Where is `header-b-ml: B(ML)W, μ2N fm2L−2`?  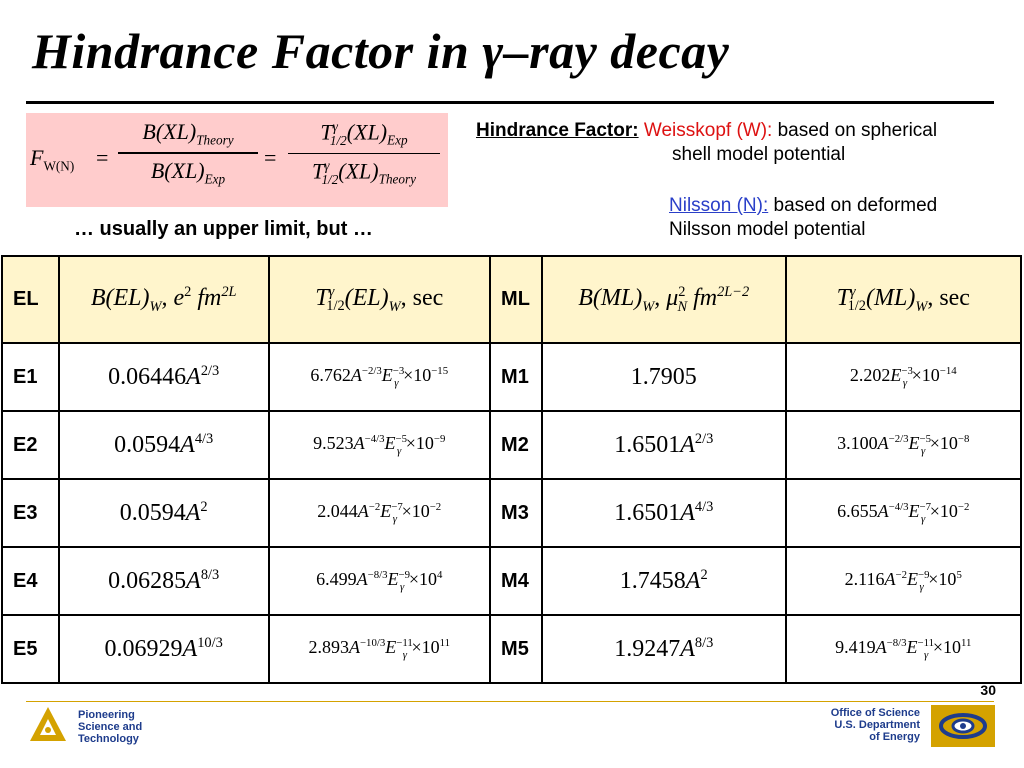
header-b-ml: B(ML)W, μ2N fm2L−2 is located at coordinates (663, 299).